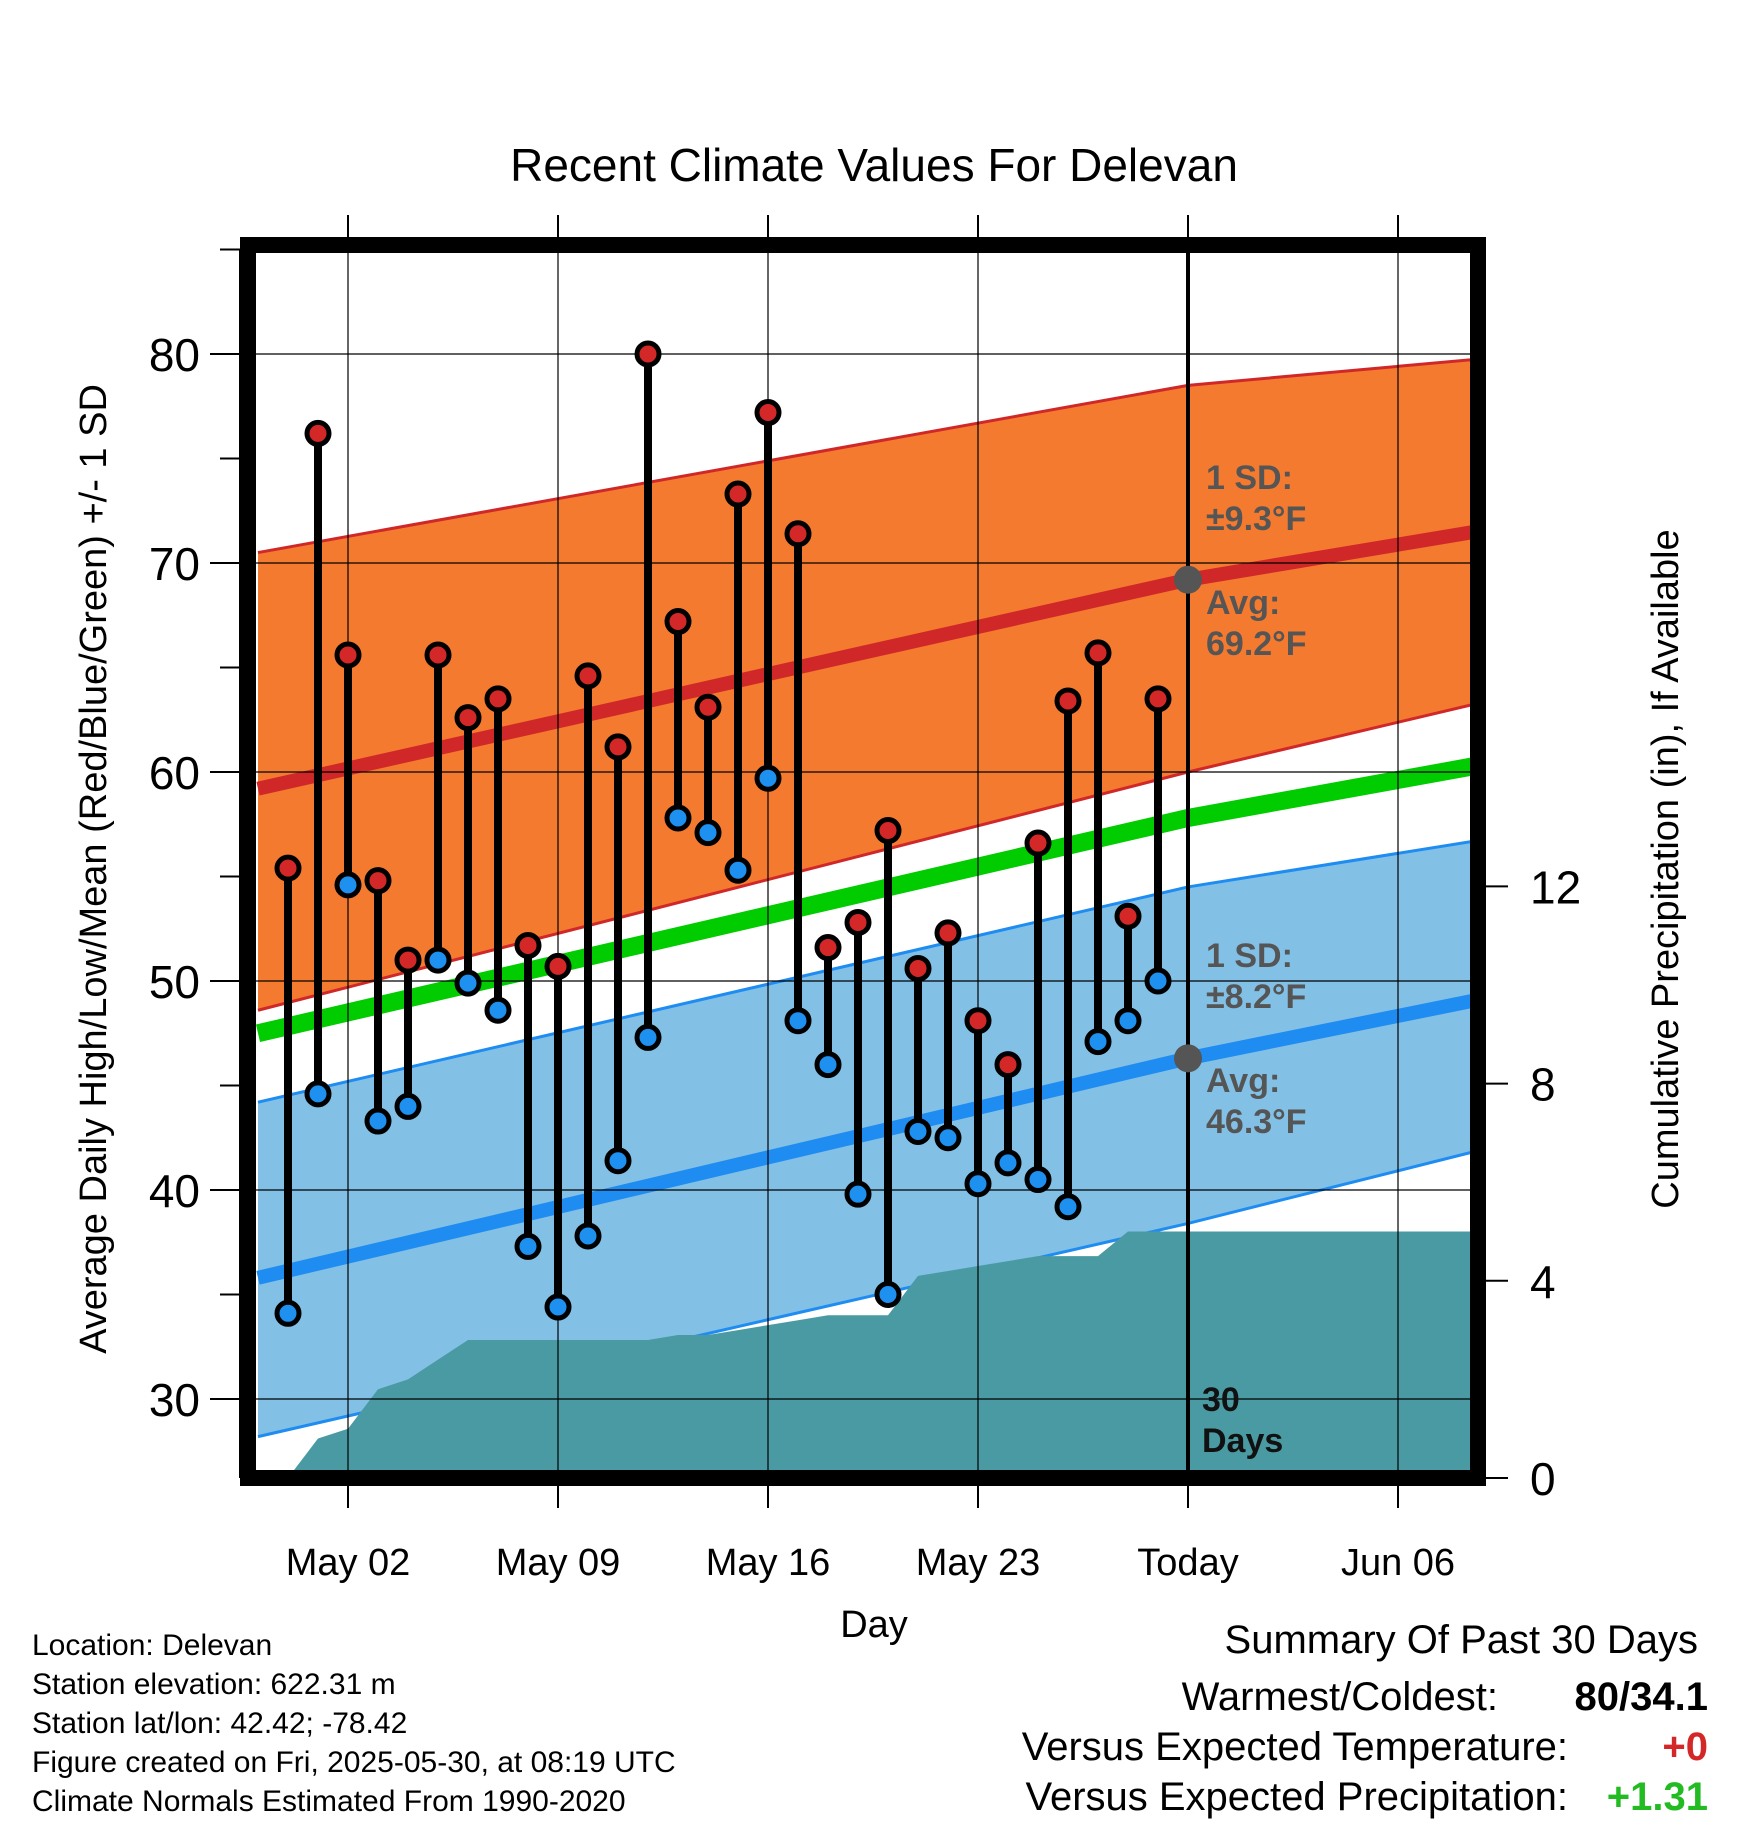 Image resolution: width=1748 pixels, height=1828 pixels. I want to click on info-latlon: Station lat/lon: 42.42; -78.42, so click(220, 1723).